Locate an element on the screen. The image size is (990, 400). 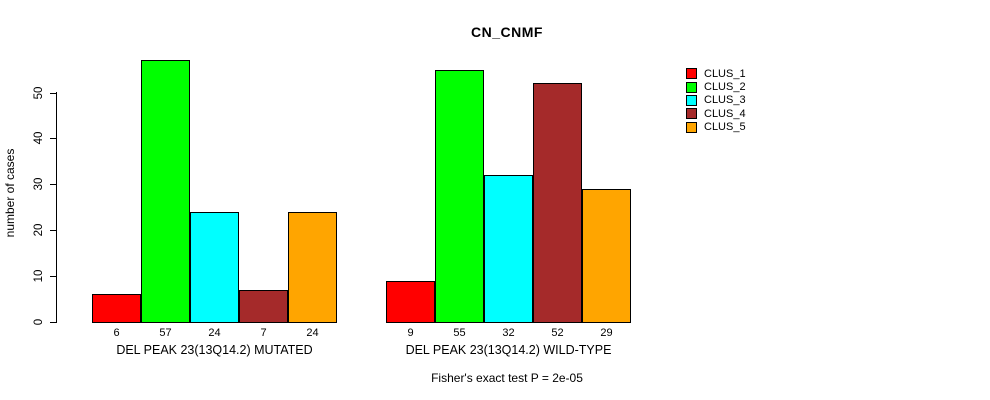
legend-label: CLUS_5 is located at coordinates (725, 127).